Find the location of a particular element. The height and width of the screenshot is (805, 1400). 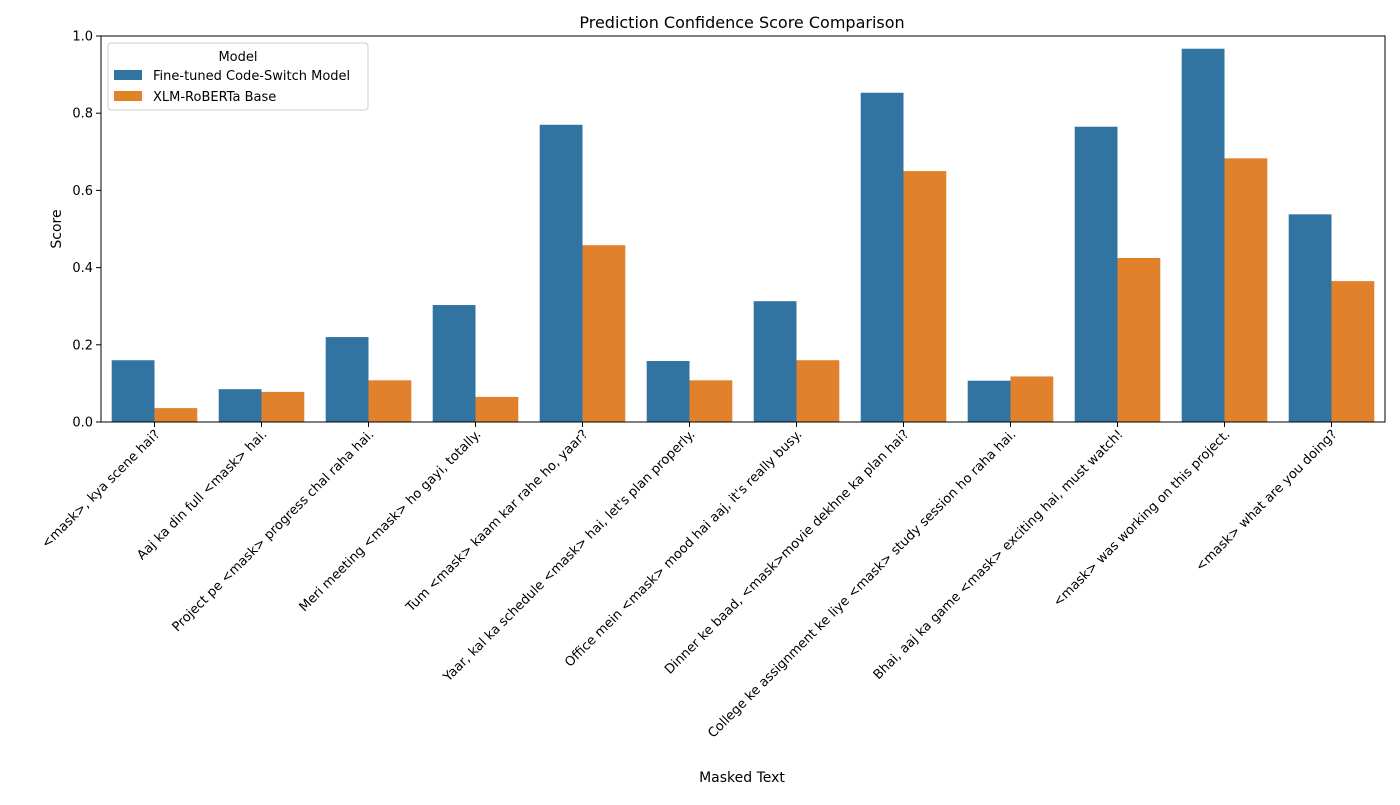

y-tick-label: 0.2 is located at coordinates (82, 345).